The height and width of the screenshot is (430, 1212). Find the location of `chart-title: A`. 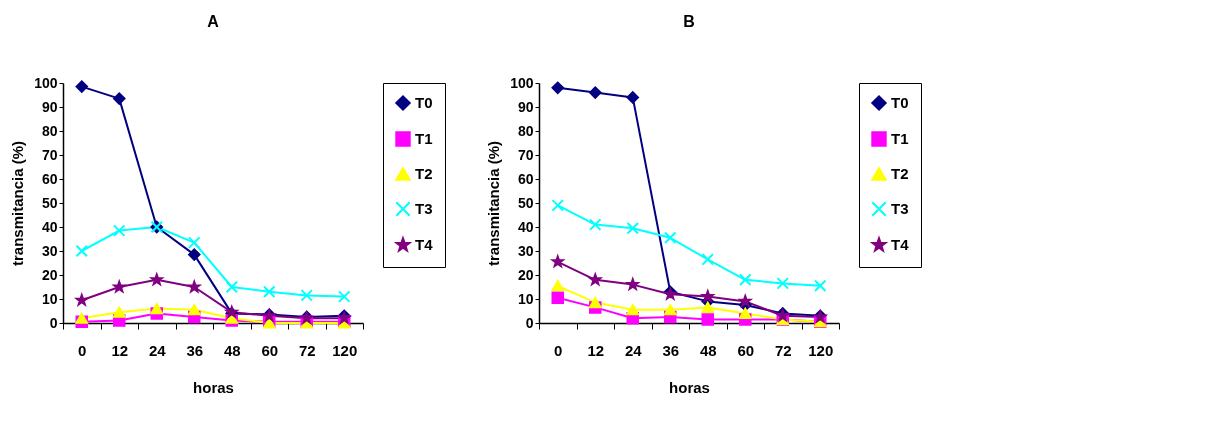

chart-title: A is located at coordinates (213, 21).